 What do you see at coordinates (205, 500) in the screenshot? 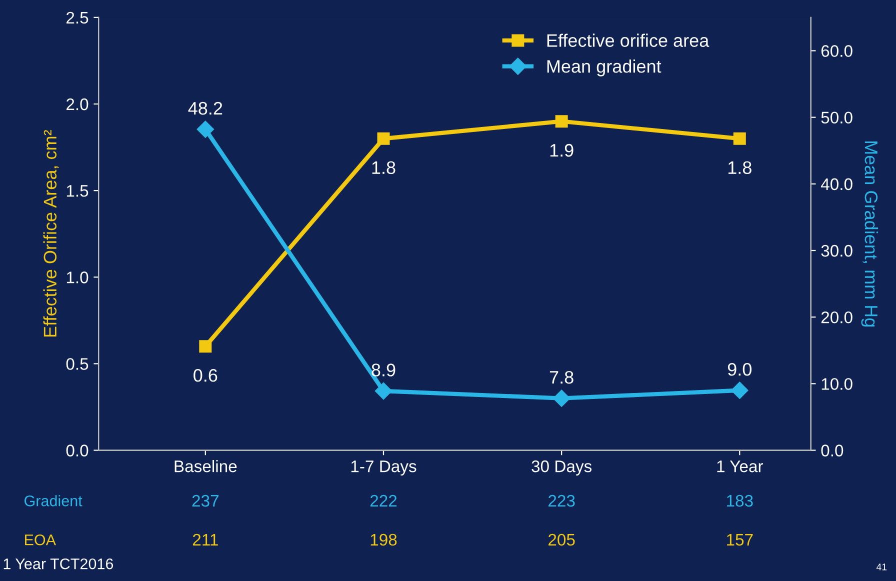
I see `text: 237` at bounding box center [205, 500].